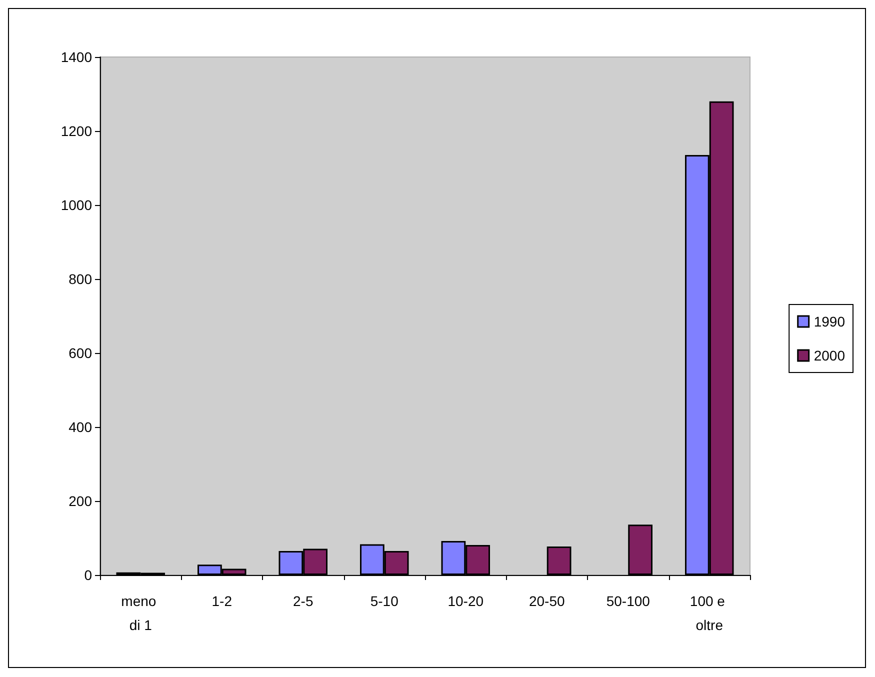  Describe the element at coordinates (140, 613) in the screenshot. I see `x-tick-label: meno di 1` at that location.